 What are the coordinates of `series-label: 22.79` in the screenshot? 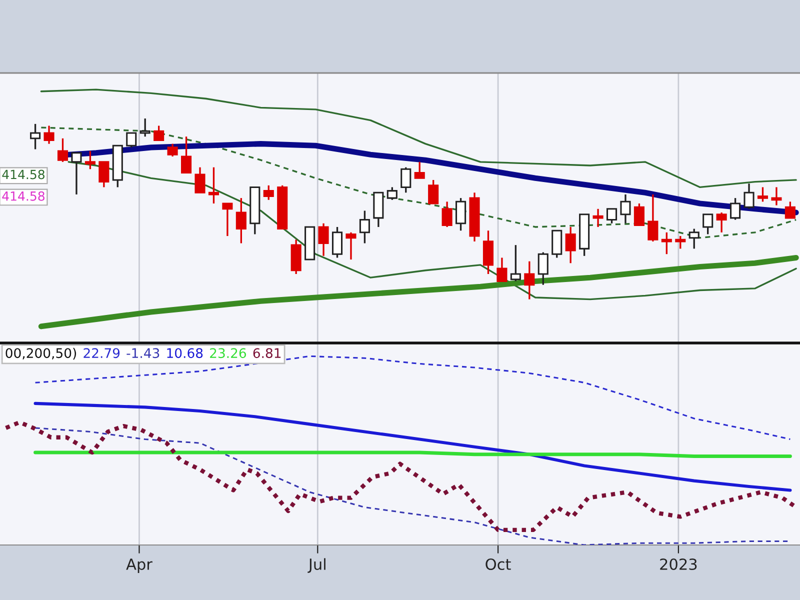 It's located at (102, 353).